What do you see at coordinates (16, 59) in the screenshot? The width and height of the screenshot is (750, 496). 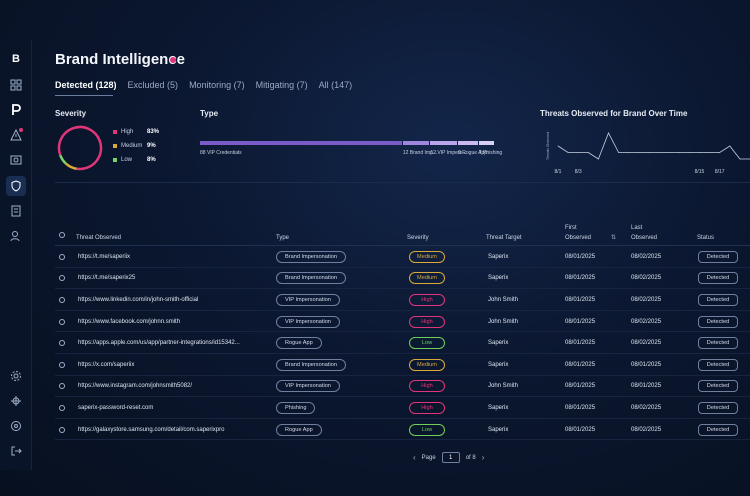 I see `logo: B` at bounding box center [16, 59].